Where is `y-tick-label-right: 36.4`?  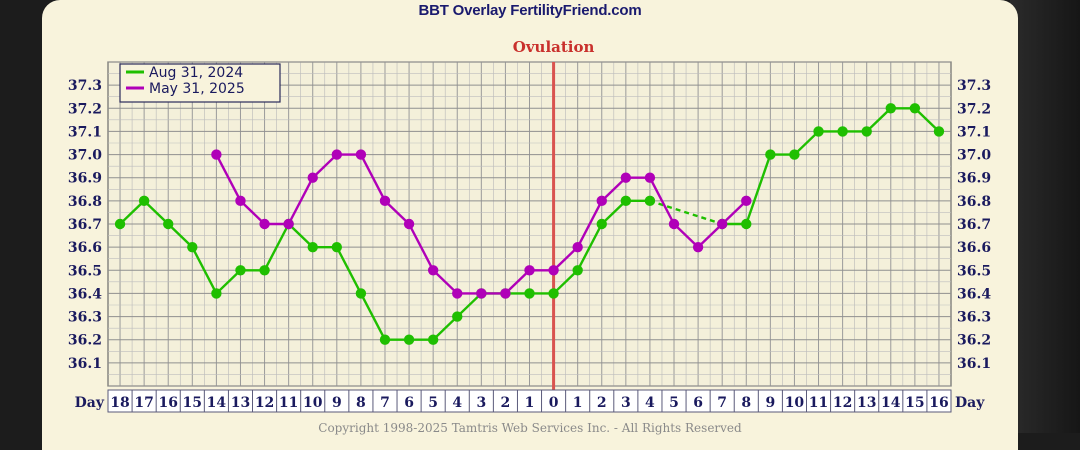
y-tick-label-right: 36.4 is located at coordinates (974, 294).